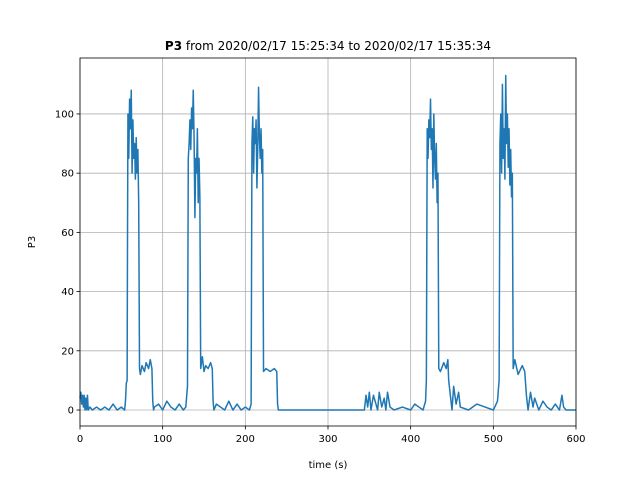 The image size is (640, 480). I want to click on x-tick-label: 0, so click(80, 439).